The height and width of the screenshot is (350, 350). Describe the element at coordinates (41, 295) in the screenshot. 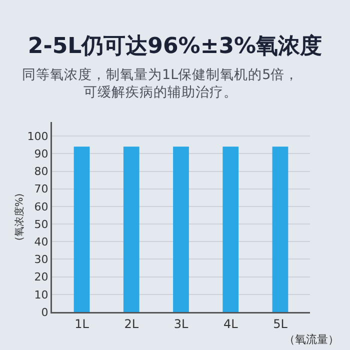

I see `y-tick-label: 10` at that location.